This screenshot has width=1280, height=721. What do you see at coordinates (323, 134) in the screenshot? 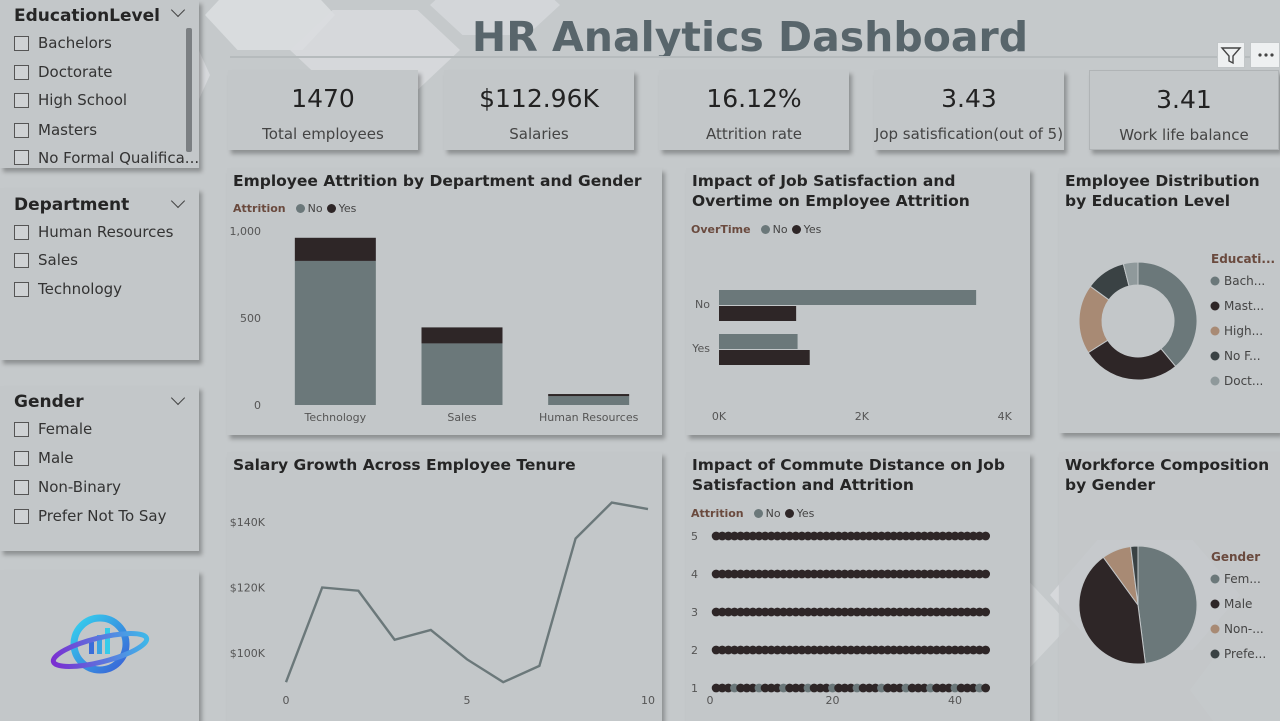
I see `kpi-label: Total employees` at bounding box center [323, 134].